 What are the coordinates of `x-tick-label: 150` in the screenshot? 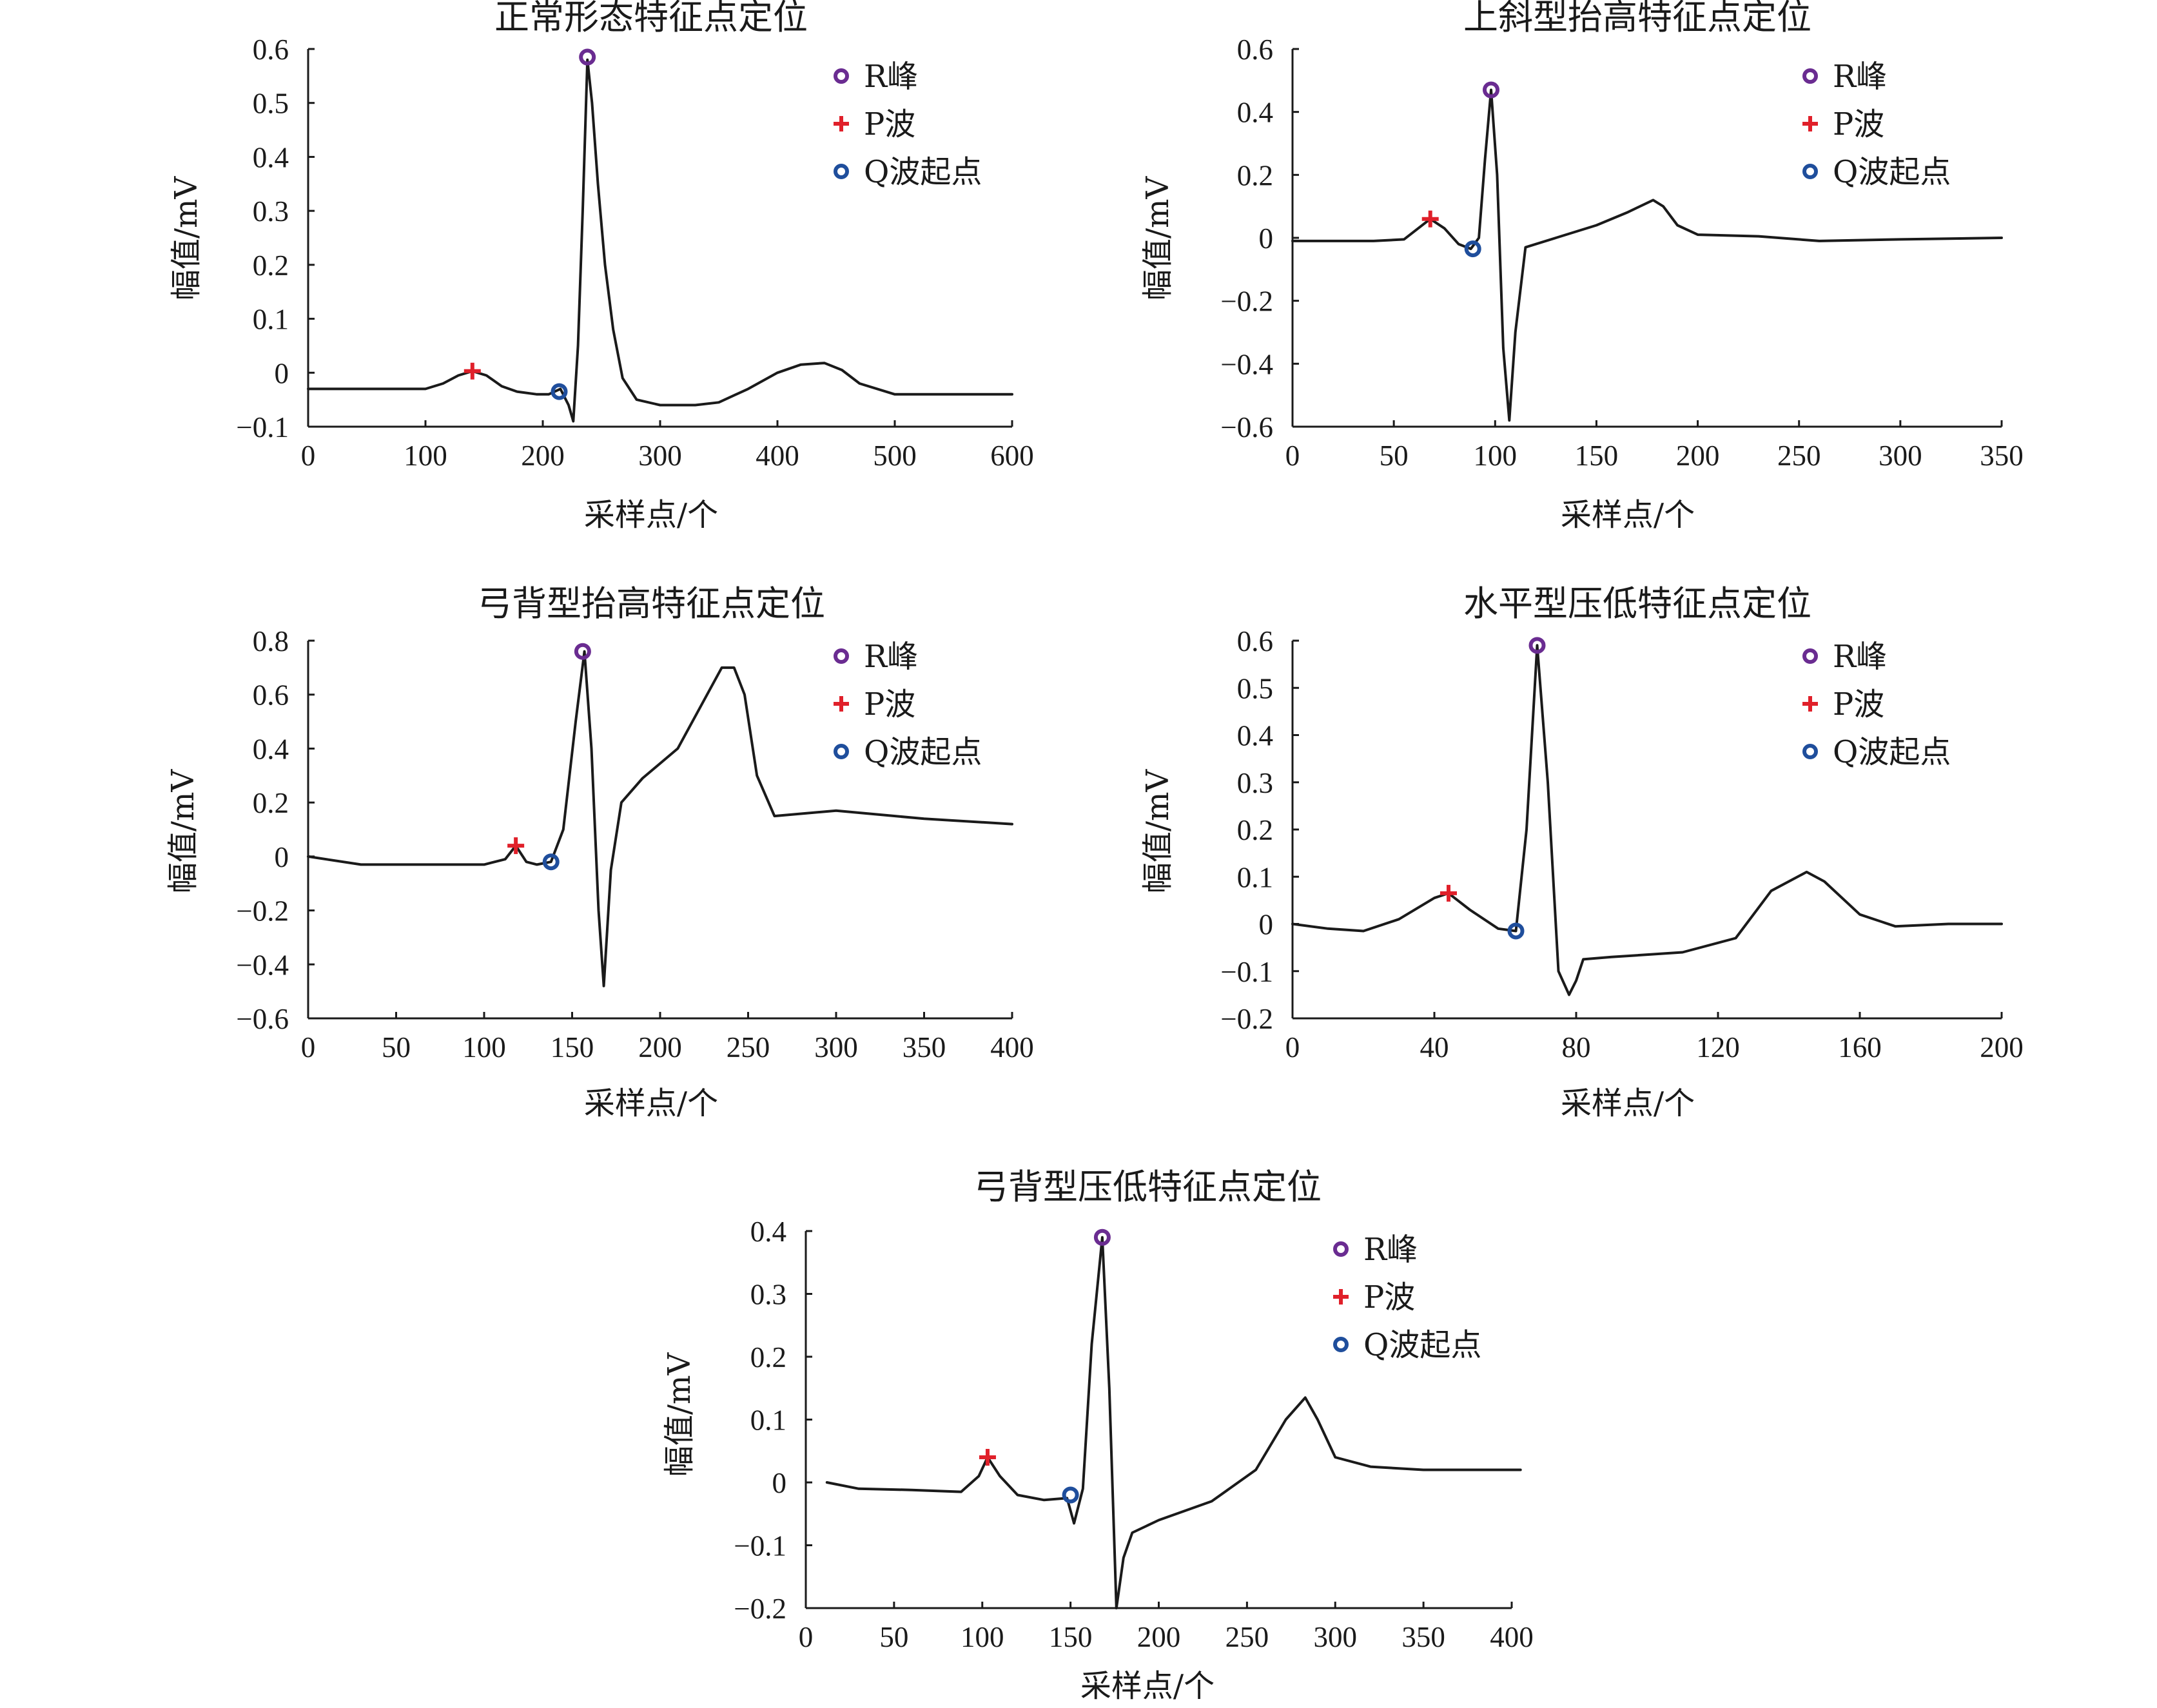 It's located at (1071, 1637).